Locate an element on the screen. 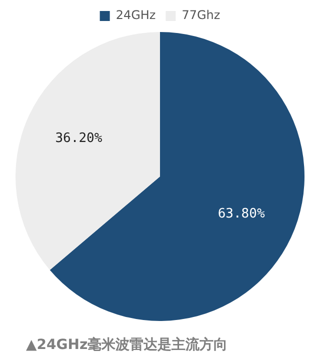 The width and height of the screenshot is (320, 363). legend-label: 24GHz is located at coordinates (136, 15).